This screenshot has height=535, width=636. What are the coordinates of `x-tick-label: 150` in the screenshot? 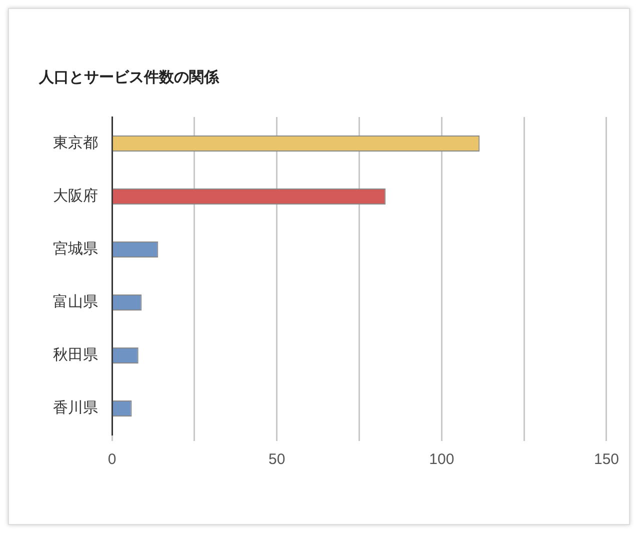 It's located at (606, 459).